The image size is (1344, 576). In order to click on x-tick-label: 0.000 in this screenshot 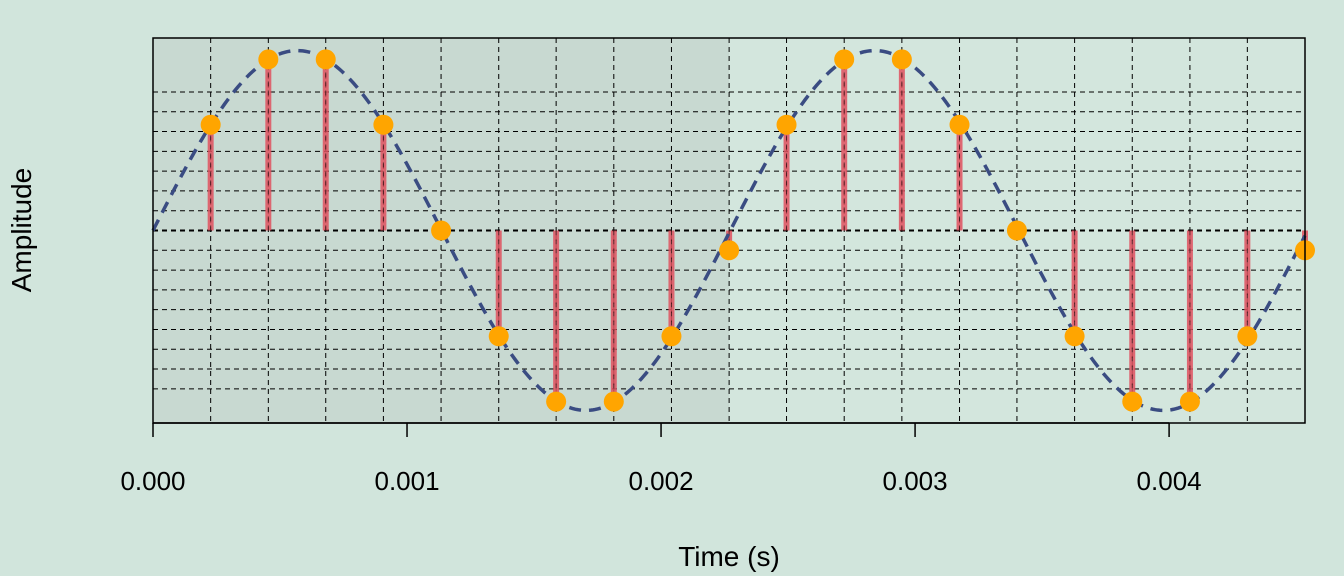, I will do `click(152, 481)`.